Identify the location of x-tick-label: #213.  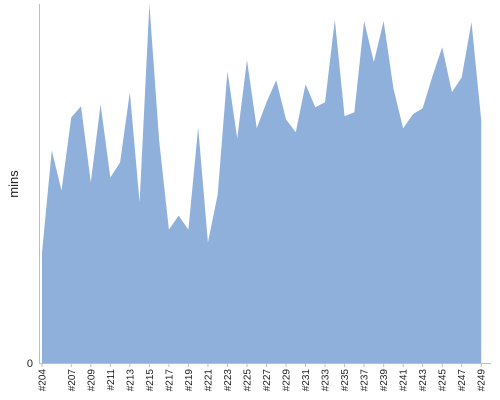
(130, 380).